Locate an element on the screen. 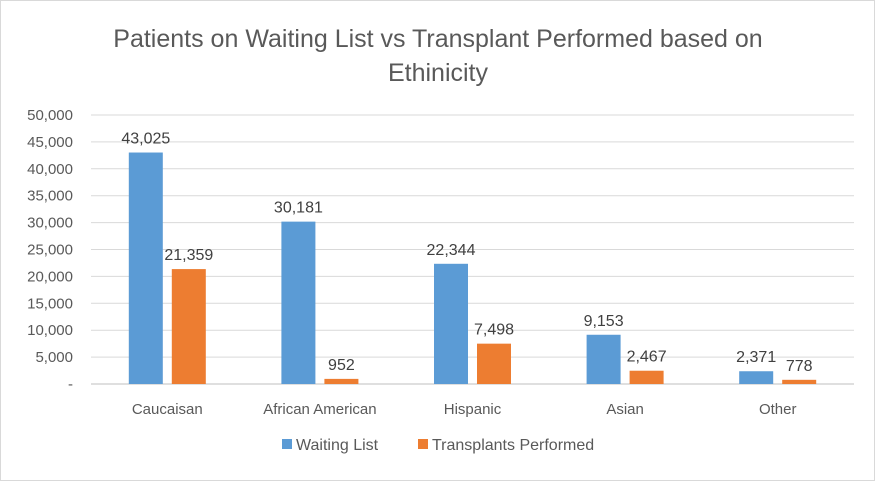 The image size is (875, 482). data-label: 2,371 is located at coordinates (756, 357).